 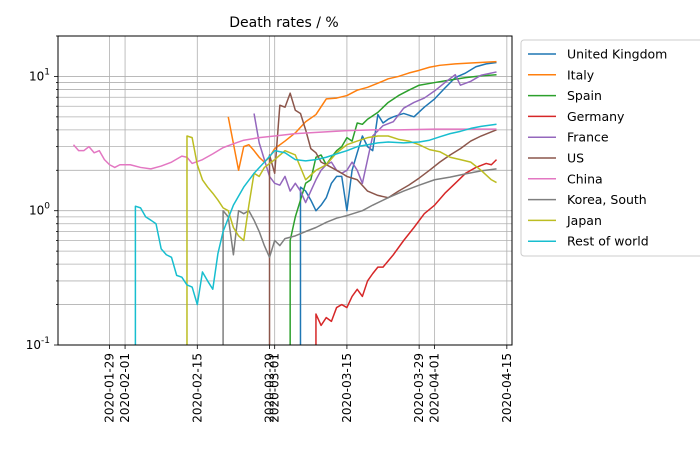 What do you see at coordinates (596, 116) in the screenshot?
I see `legend-label: Germany` at bounding box center [596, 116].